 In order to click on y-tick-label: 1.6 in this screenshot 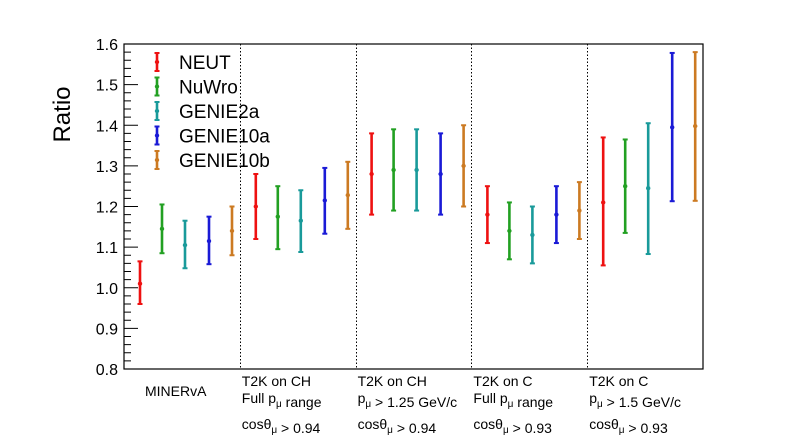, I will do `click(107, 45)`.